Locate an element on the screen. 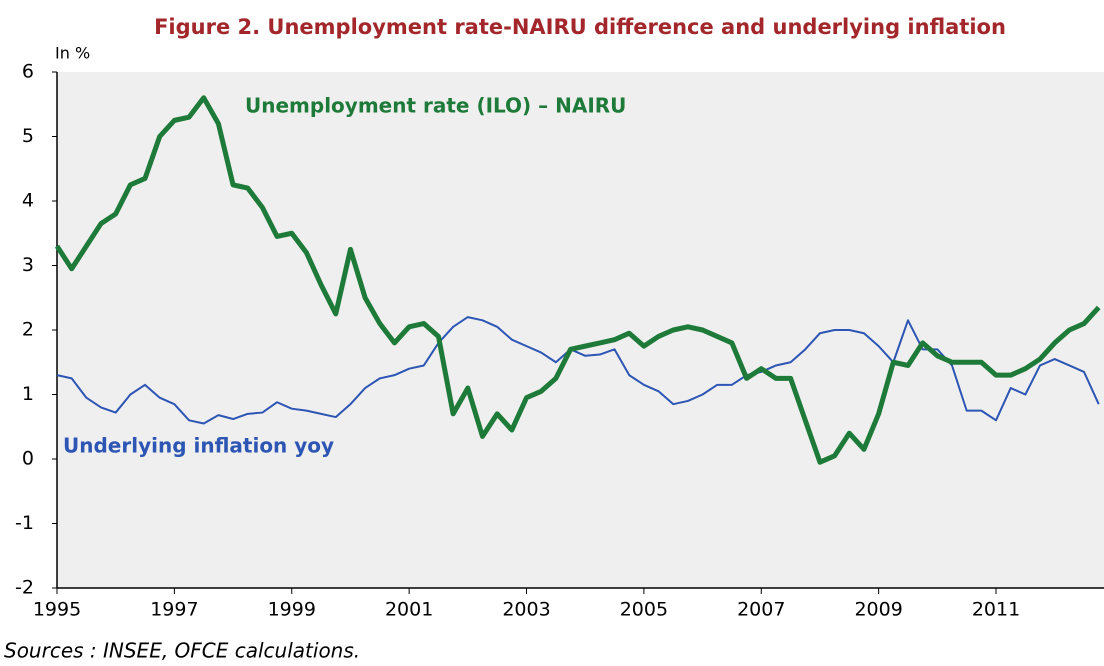 The image size is (1104, 666). x-tick-label: 1995 is located at coordinates (57, 610).